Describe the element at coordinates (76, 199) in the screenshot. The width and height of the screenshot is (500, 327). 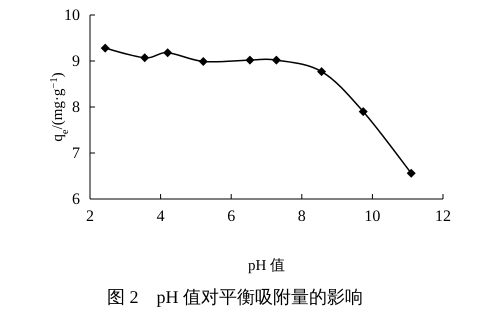
I see `y-tick-label: 6` at that location.